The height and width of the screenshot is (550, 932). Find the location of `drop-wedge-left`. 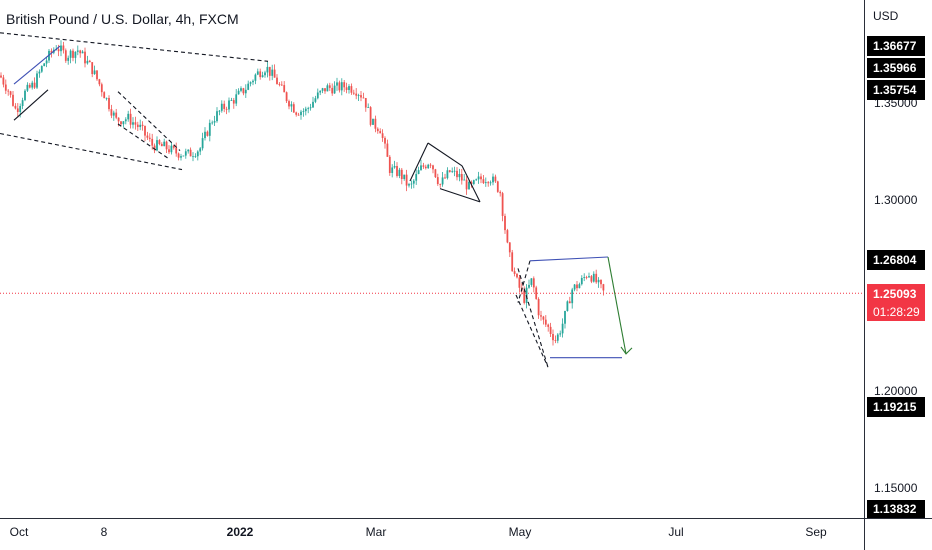

drop-wedge-left is located at coordinates (524, 281).